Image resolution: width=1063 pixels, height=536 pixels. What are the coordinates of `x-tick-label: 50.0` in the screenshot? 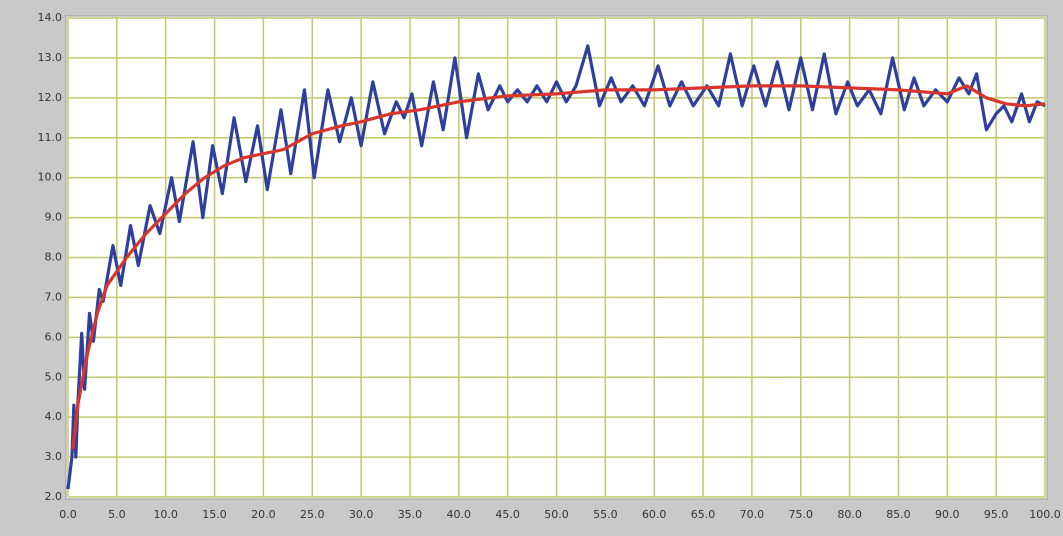 It's located at (556, 514).